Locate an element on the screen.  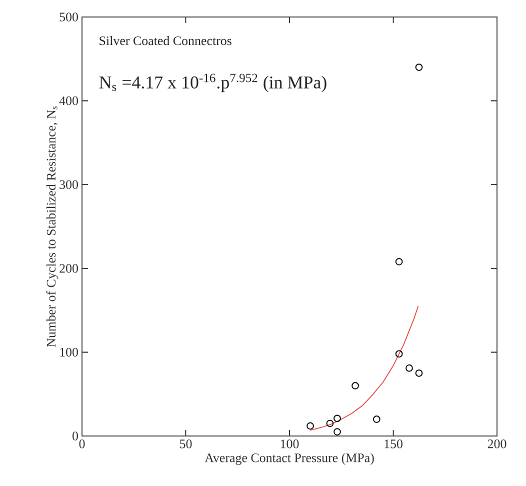
x-tick-label: 100 is located at coordinates (289, 444).